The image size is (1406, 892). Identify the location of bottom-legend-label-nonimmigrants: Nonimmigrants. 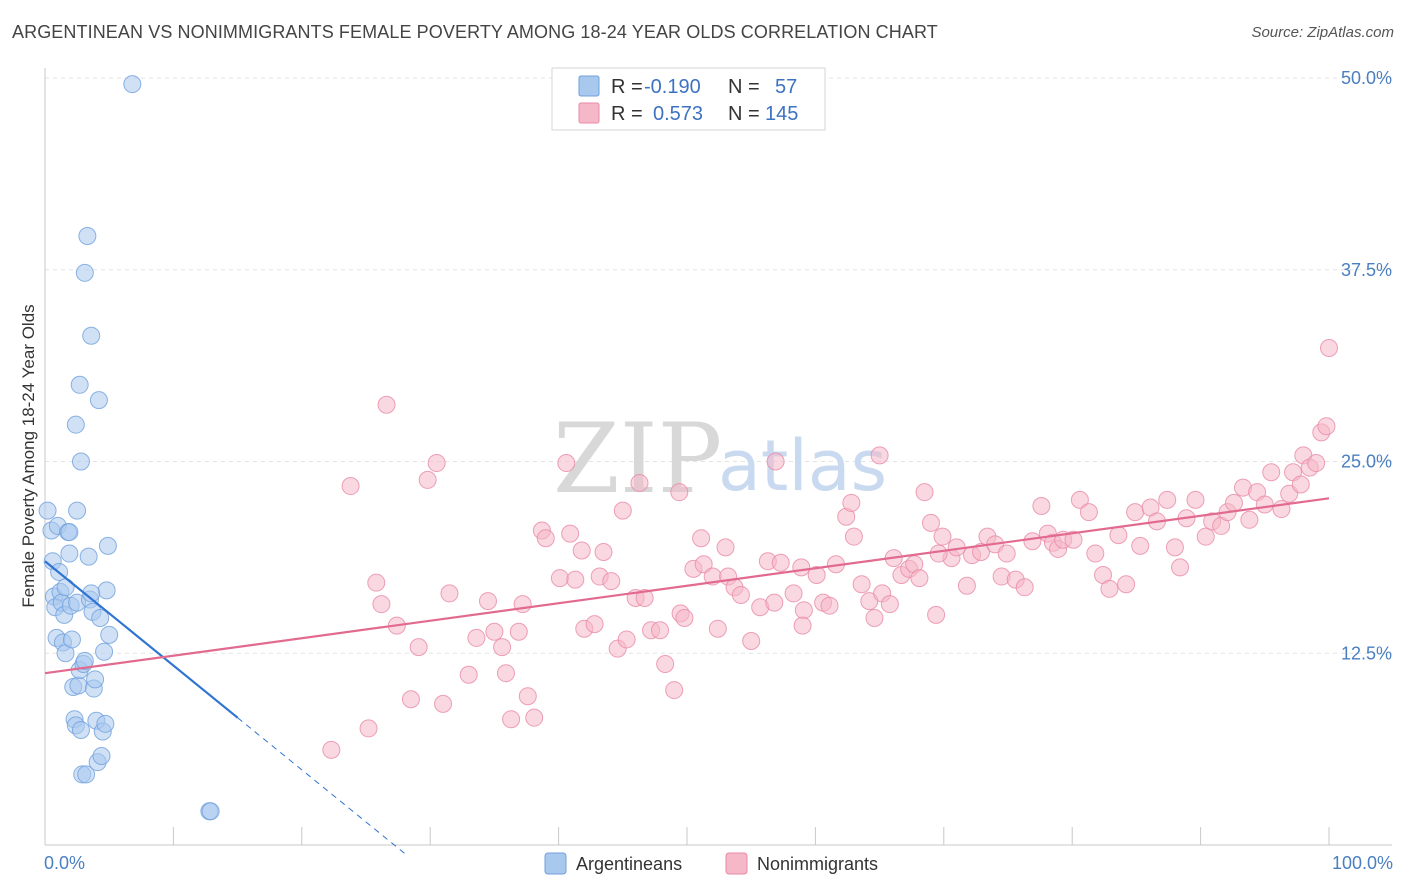
(817, 864).